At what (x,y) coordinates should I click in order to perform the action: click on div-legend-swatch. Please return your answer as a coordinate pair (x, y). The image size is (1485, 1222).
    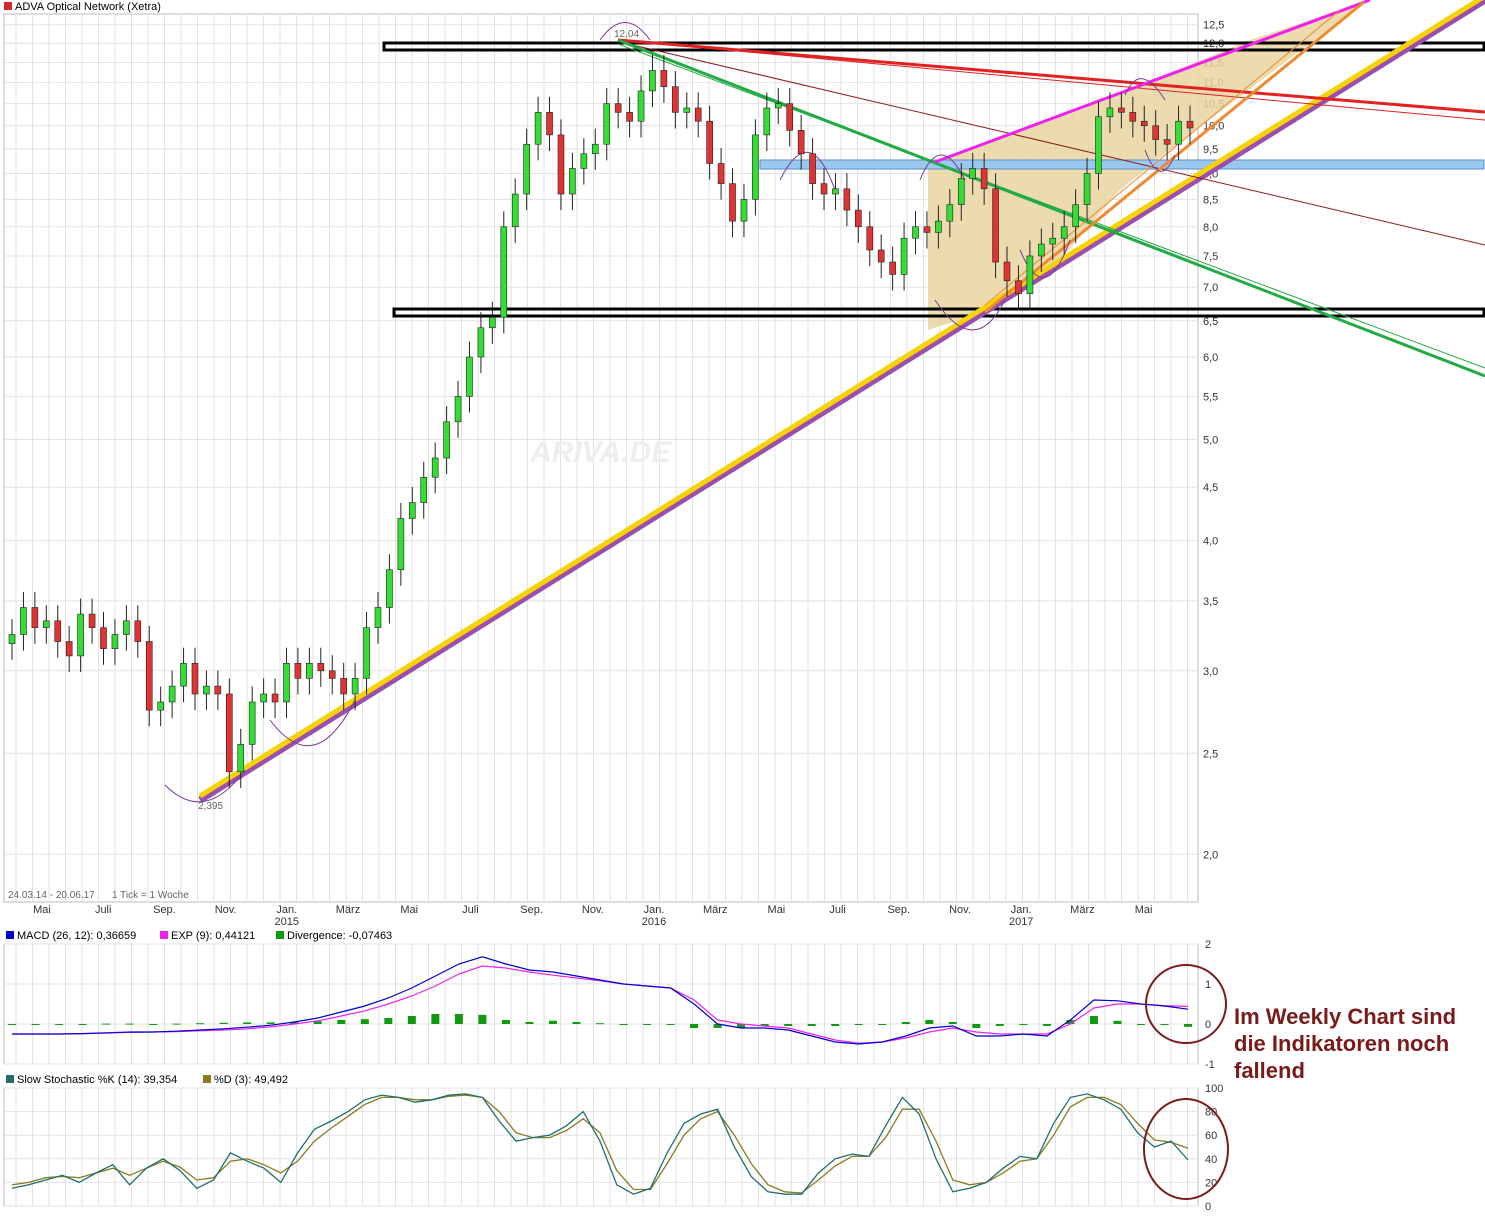
    Looking at the image, I should click on (280, 935).